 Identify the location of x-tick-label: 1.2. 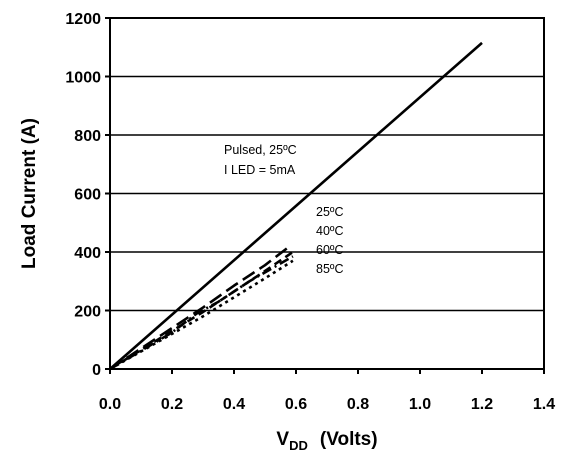
(482, 404).